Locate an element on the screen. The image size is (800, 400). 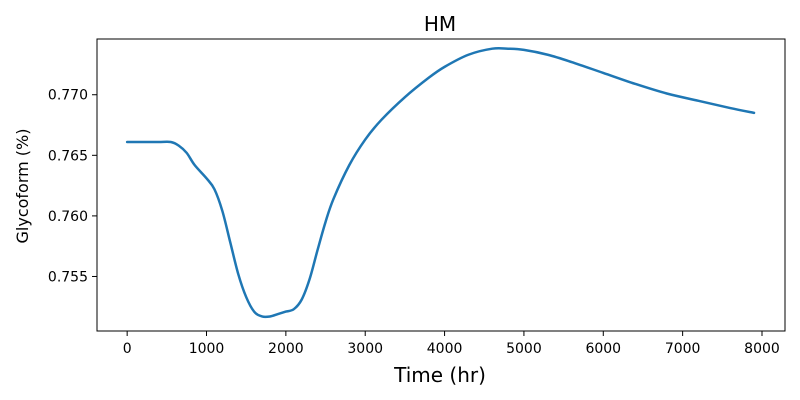
x-tick-label: 2000 is located at coordinates (286, 349).